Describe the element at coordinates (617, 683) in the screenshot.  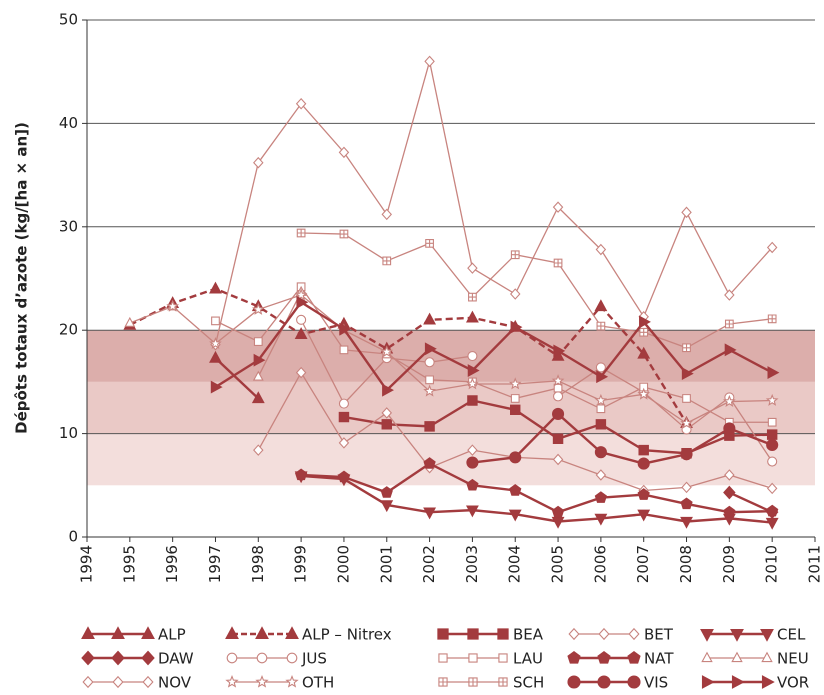
I see `legend-item: VIS` at that location.